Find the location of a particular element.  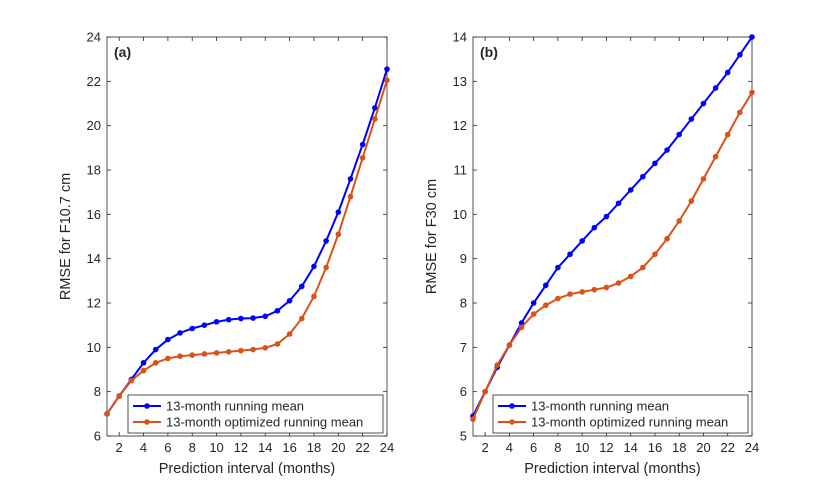

panel-label: (a) is located at coordinates (122, 52).